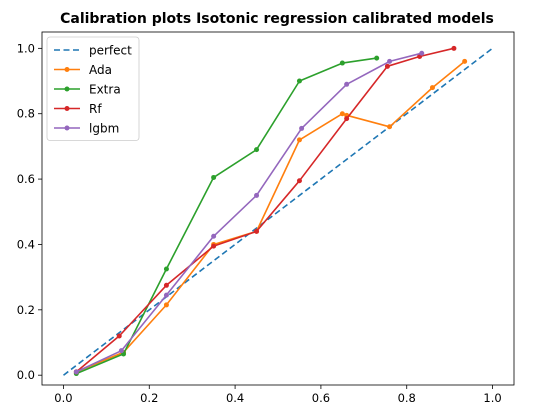 This screenshot has height=416, width=536. What do you see at coordinates (67, 128) in the screenshot?
I see `legend-marker-lgbm` at bounding box center [67, 128].